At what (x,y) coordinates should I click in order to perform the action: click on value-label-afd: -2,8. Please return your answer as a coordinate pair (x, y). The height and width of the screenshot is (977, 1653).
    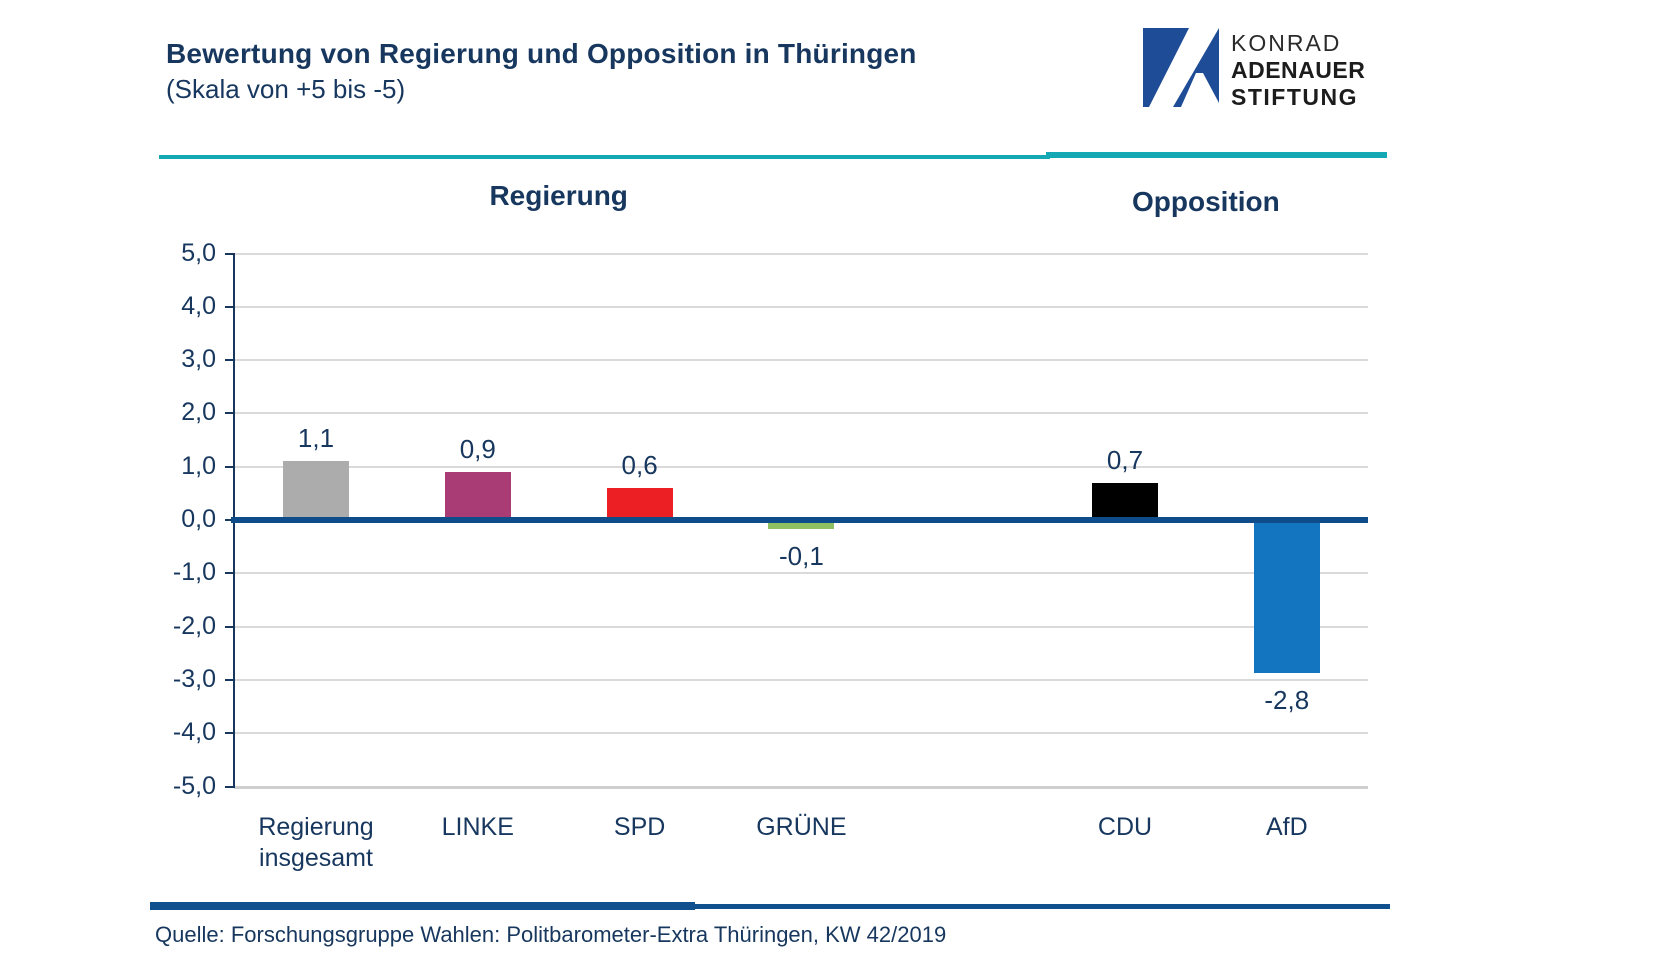
    Looking at the image, I should click on (1287, 700).